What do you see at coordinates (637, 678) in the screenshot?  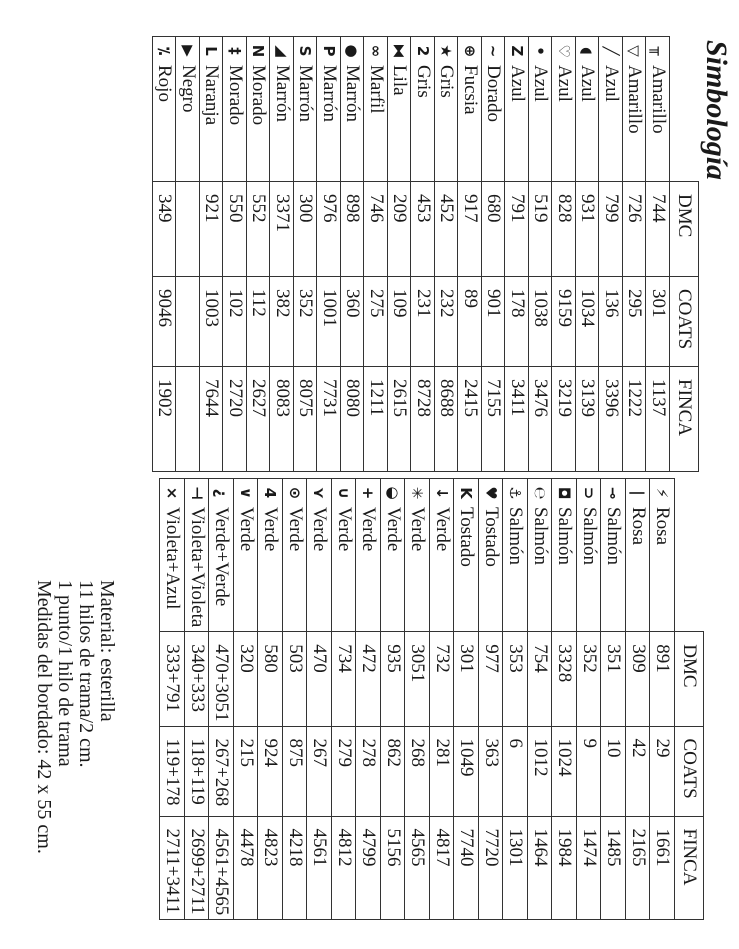 I see `dmc-code: 309` at bounding box center [637, 678].